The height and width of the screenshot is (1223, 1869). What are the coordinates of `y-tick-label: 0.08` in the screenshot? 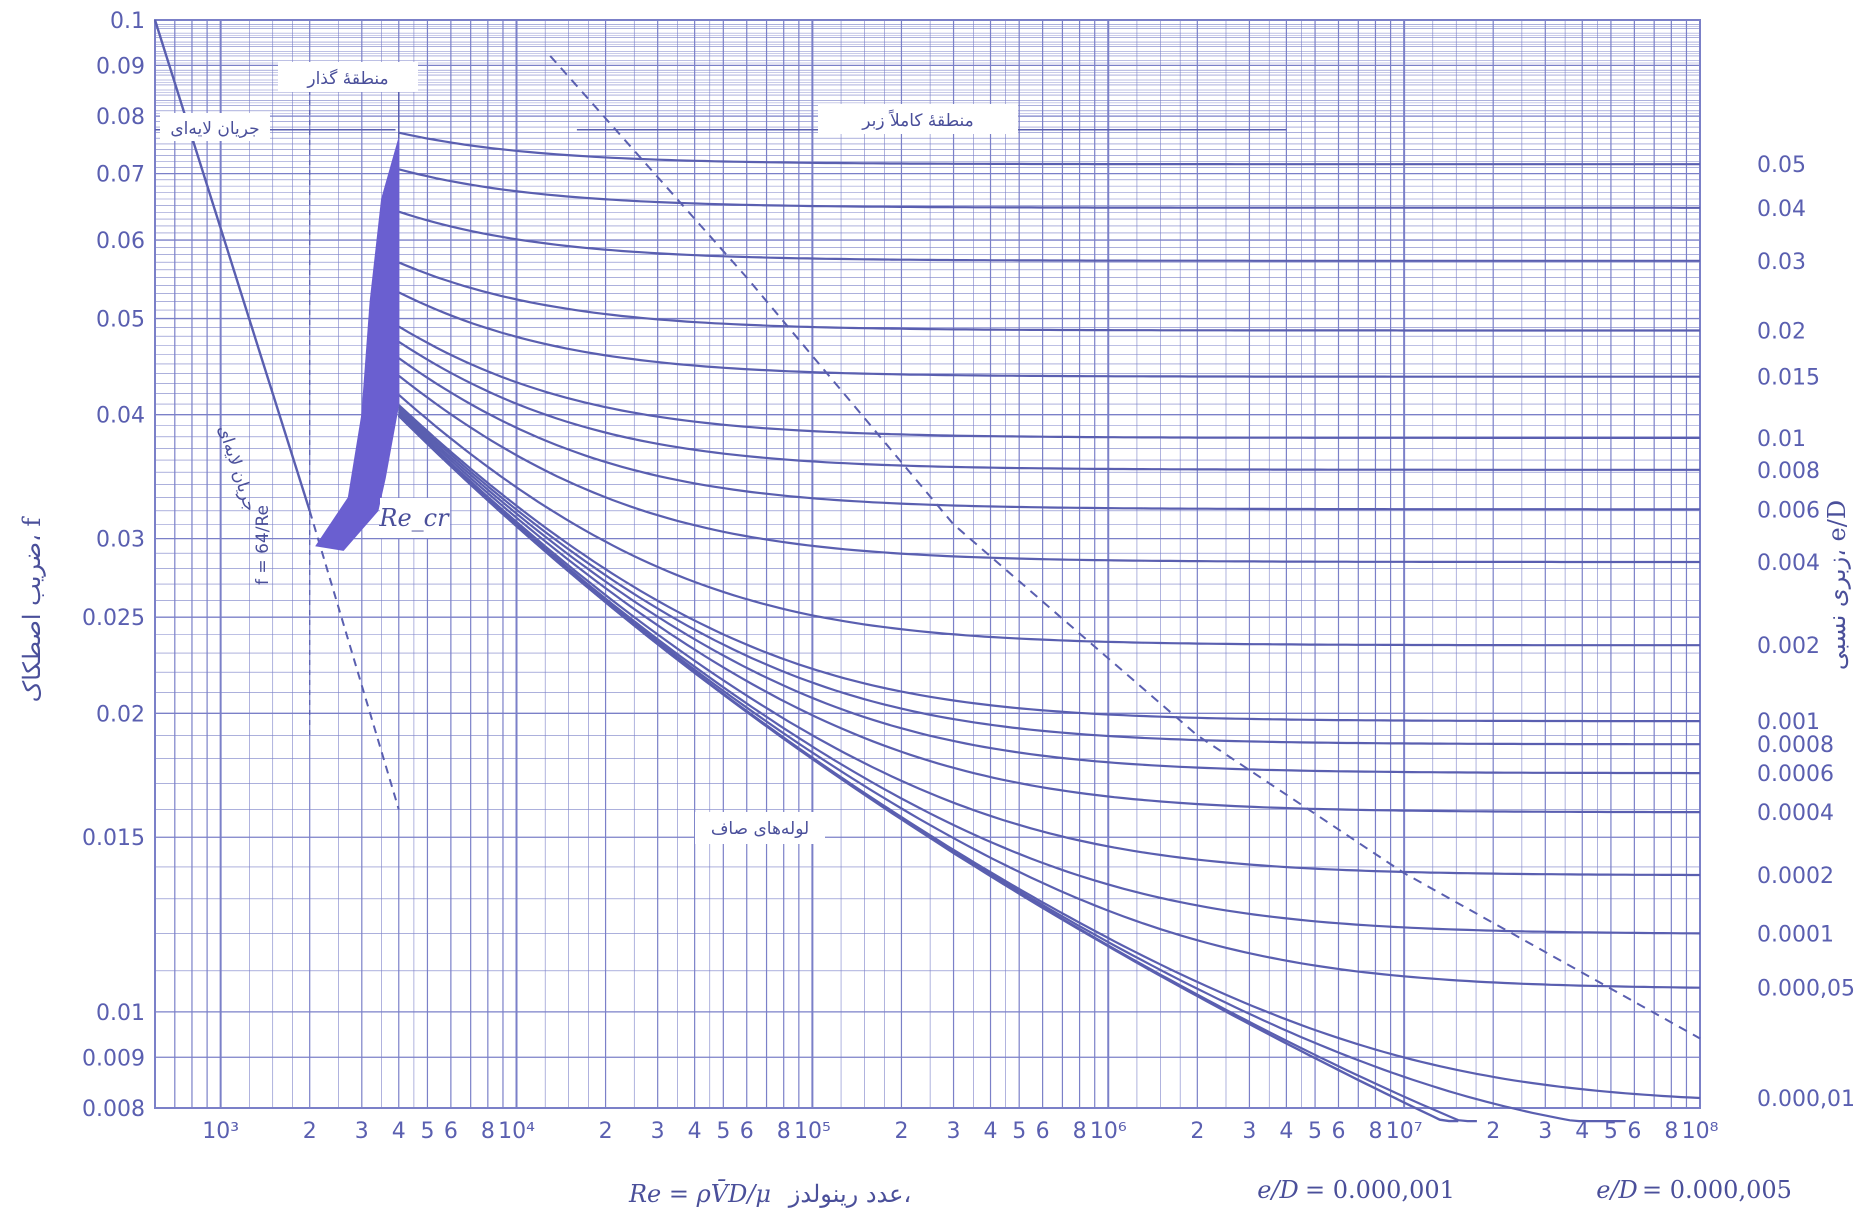 It's located at (120, 117).